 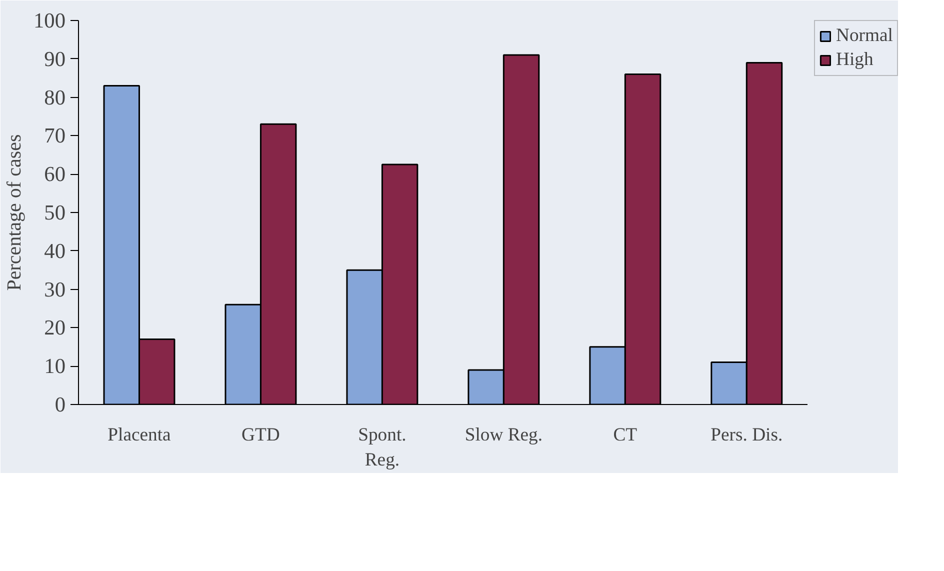 What do you see at coordinates (55, 212) in the screenshot?
I see `y-tick-label: 50` at bounding box center [55, 212].